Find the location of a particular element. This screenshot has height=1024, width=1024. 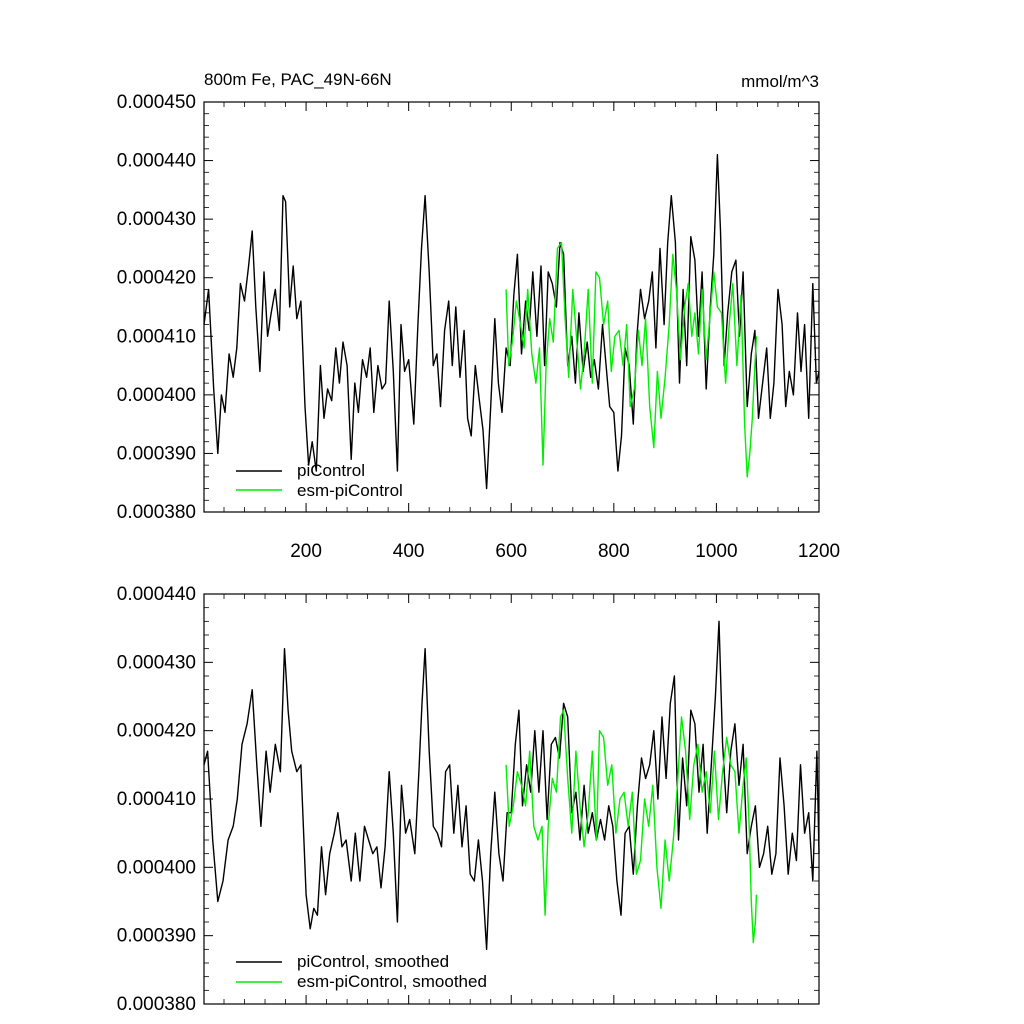

top-y-tick-label: 0.000410 is located at coordinates (156, 336).